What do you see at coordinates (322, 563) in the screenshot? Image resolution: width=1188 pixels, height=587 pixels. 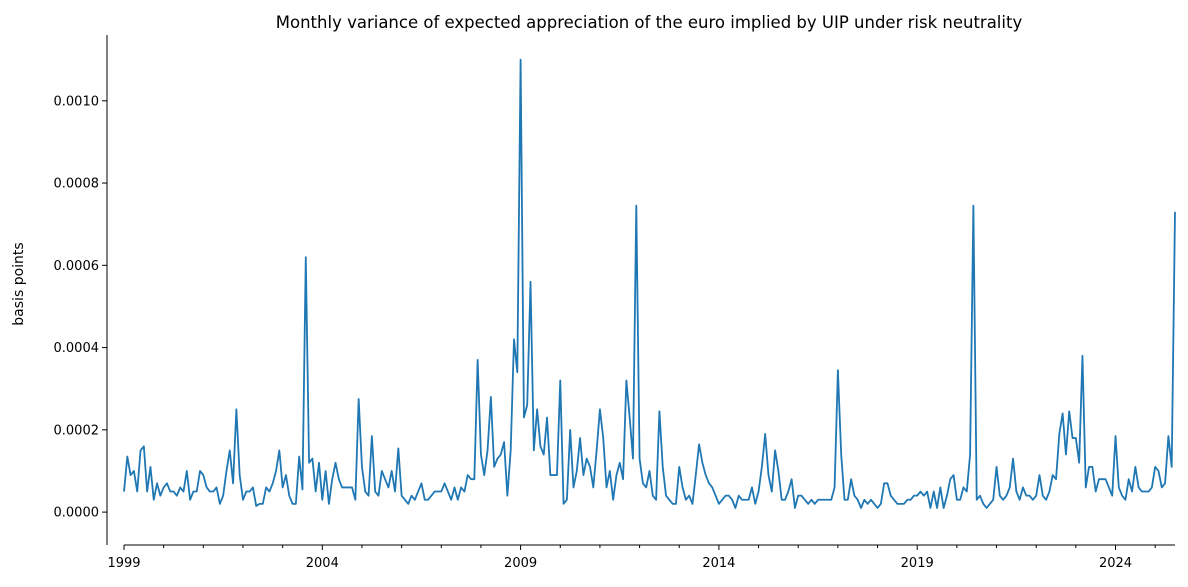 I see `x-tick-label: 2004` at bounding box center [322, 563].